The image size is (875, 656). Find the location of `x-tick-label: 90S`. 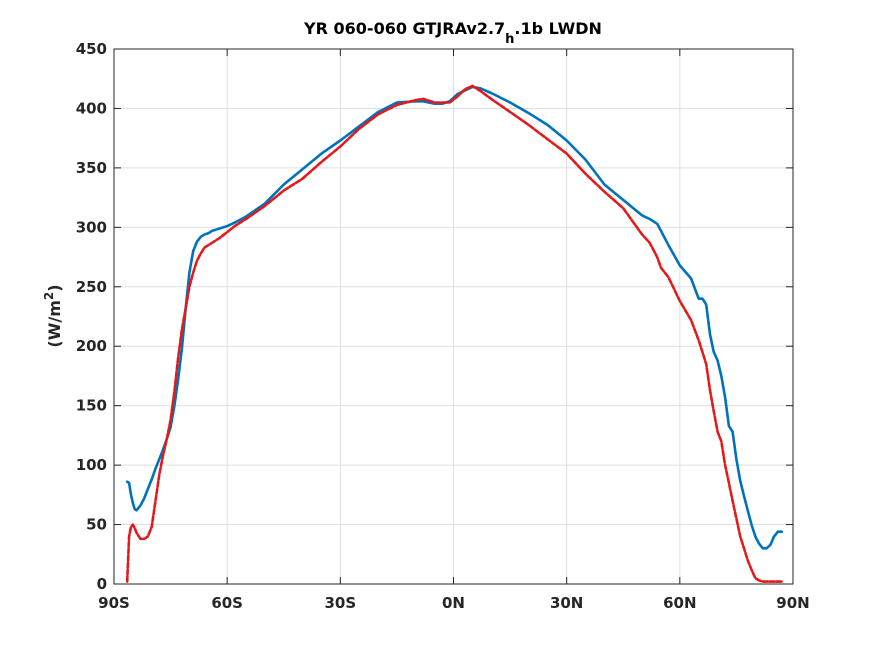

x-tick-label: 90S is located at coordinates (114, 603).